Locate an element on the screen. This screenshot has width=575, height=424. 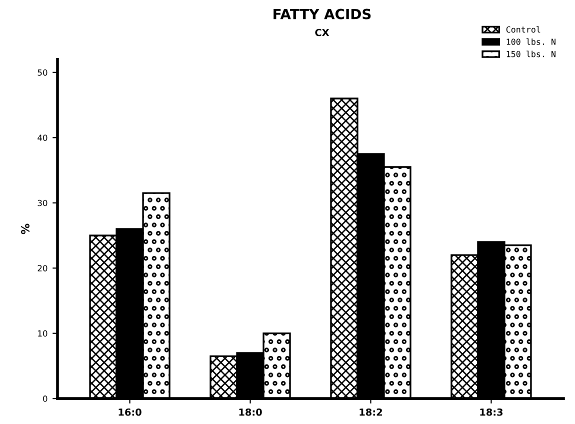
y-tick-label: 30 is located at coordinates (43, 203).